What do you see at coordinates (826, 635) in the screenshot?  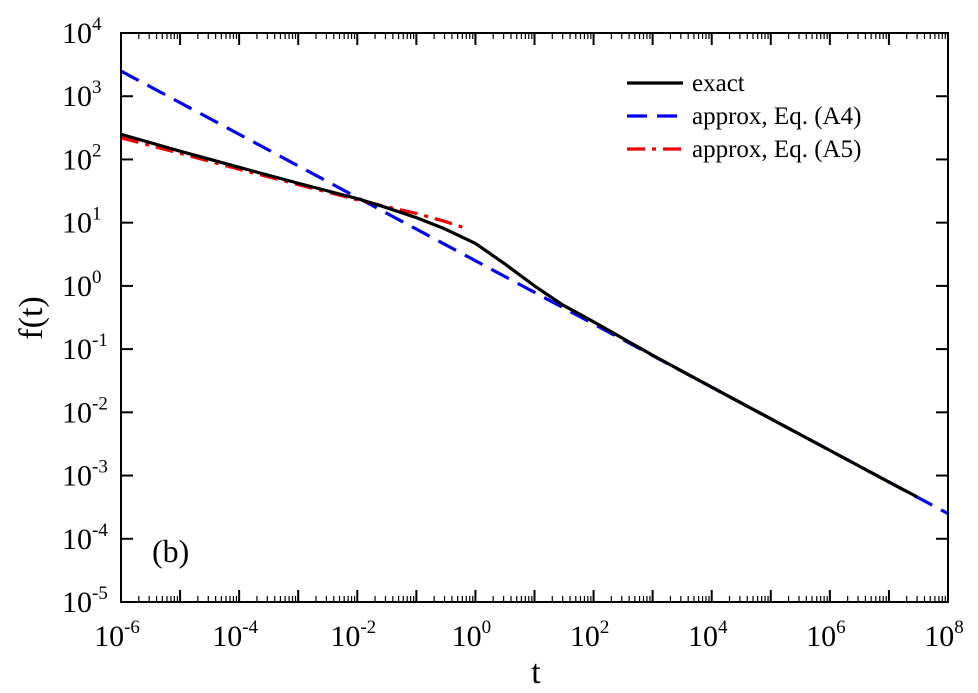 I see `x-tick-label: 10⁶` at bounding box center [826, 635].